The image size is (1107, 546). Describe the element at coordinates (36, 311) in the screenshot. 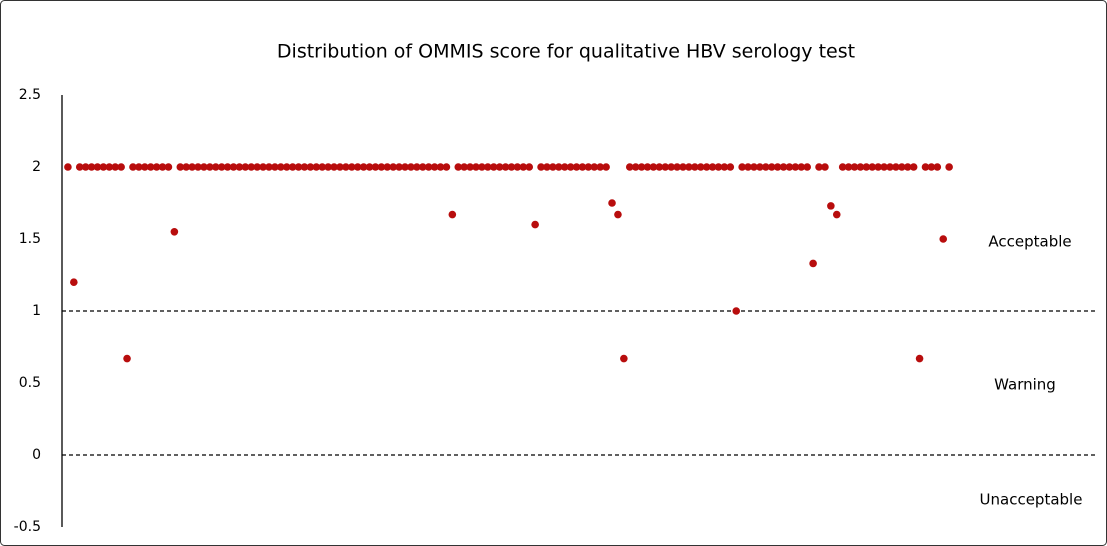

I see `y-tick-label: 1` at that location.